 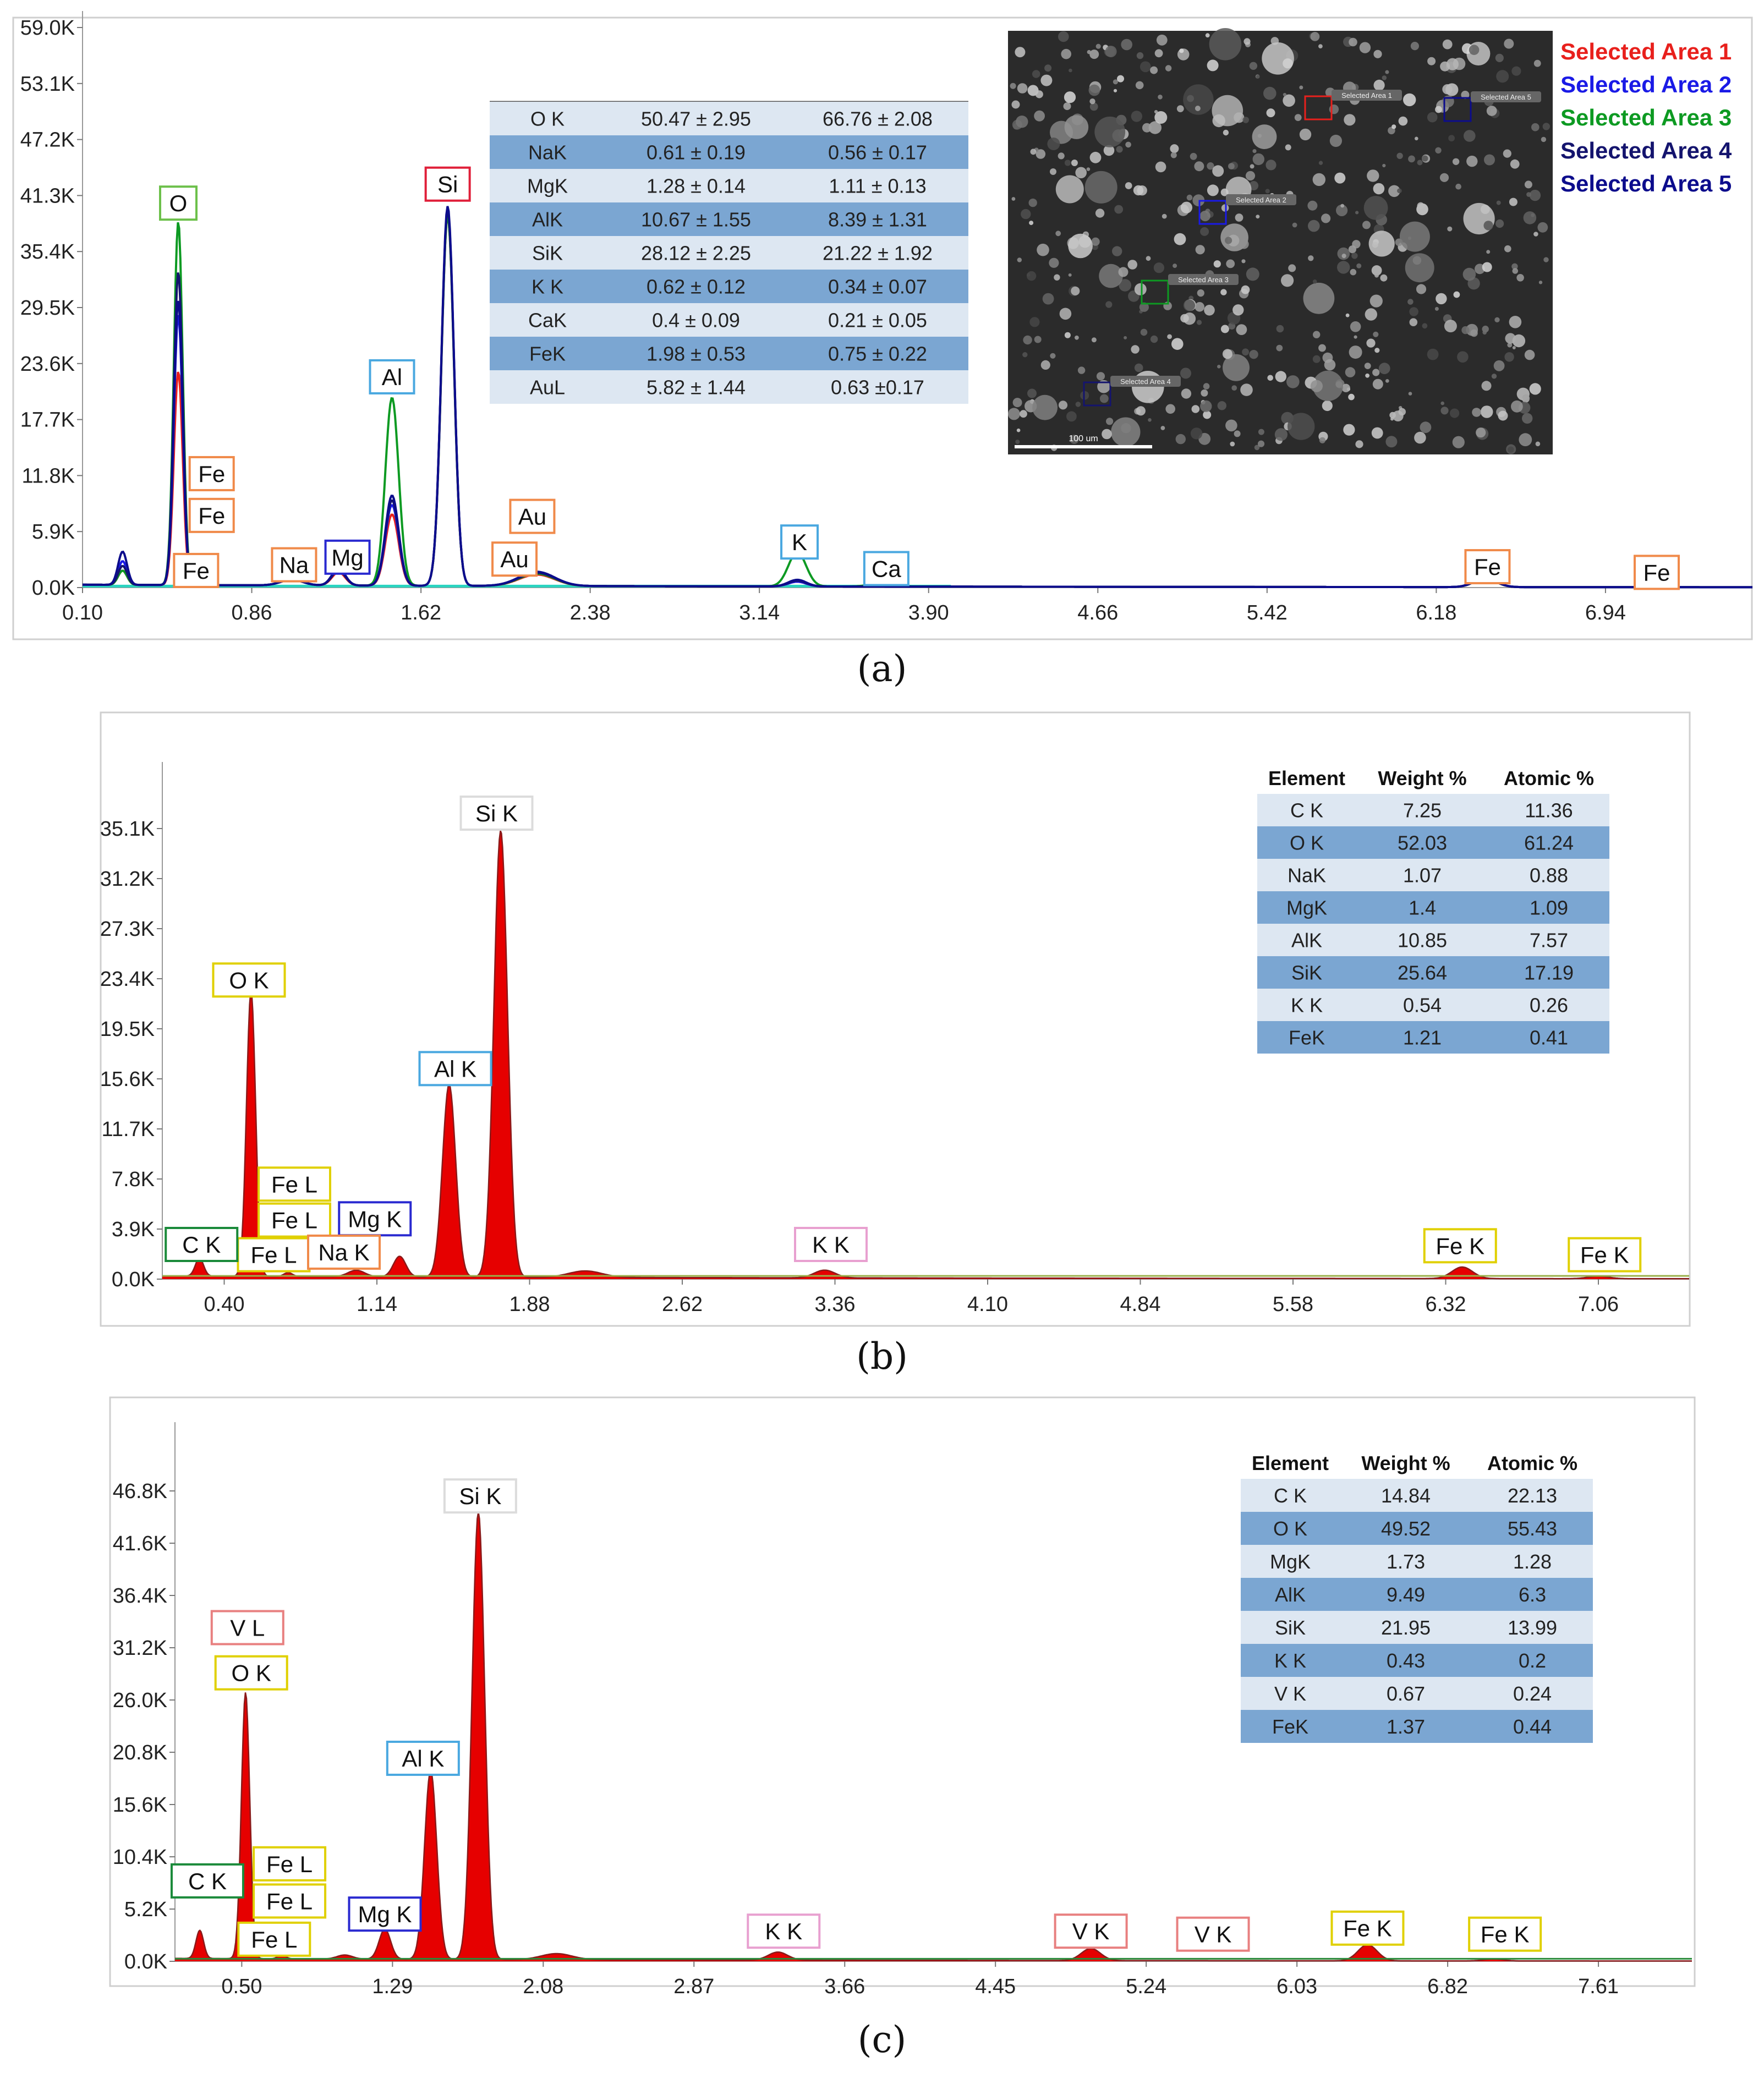 What do you see at coordinates (1406, 1726) in the screenshot?
I see `table-cell: 1.37` at bounding box center [1406, 1726].